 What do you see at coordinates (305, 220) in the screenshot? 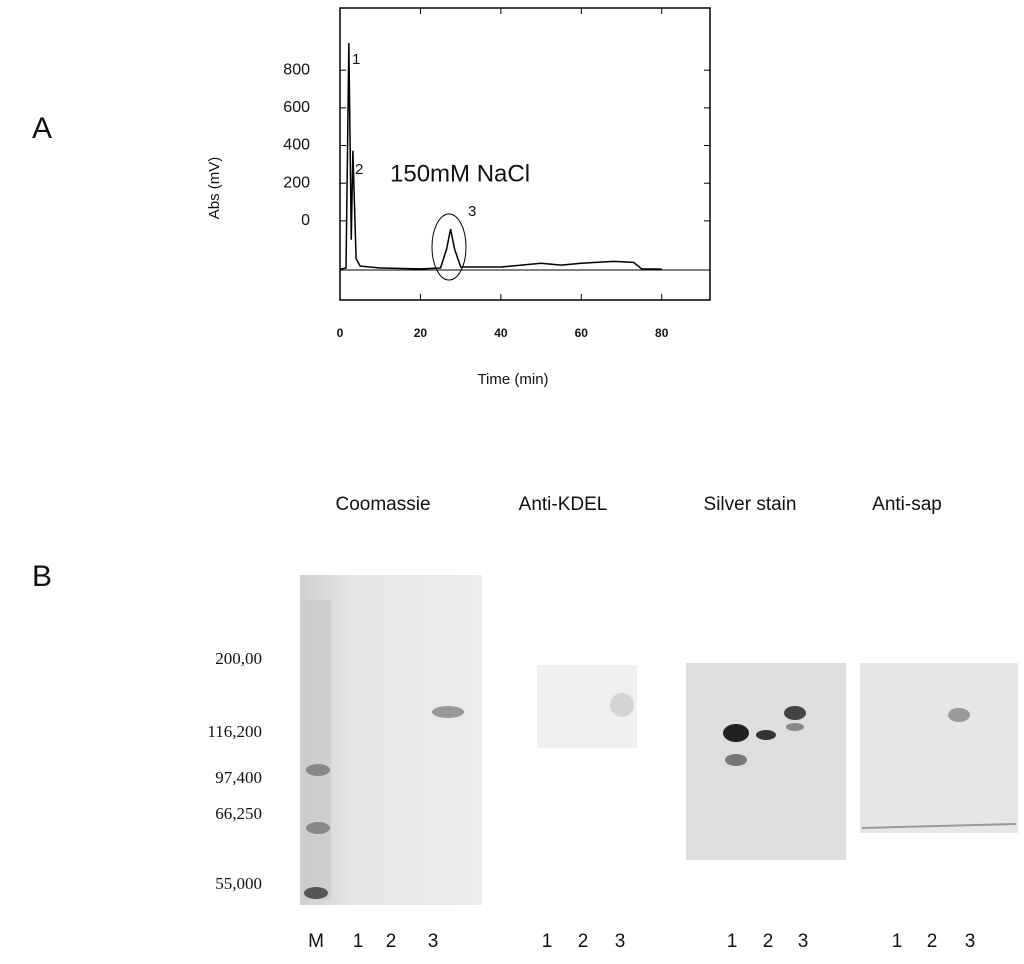
I see `y-tick-label: 0` at bounding box center [305, 220].